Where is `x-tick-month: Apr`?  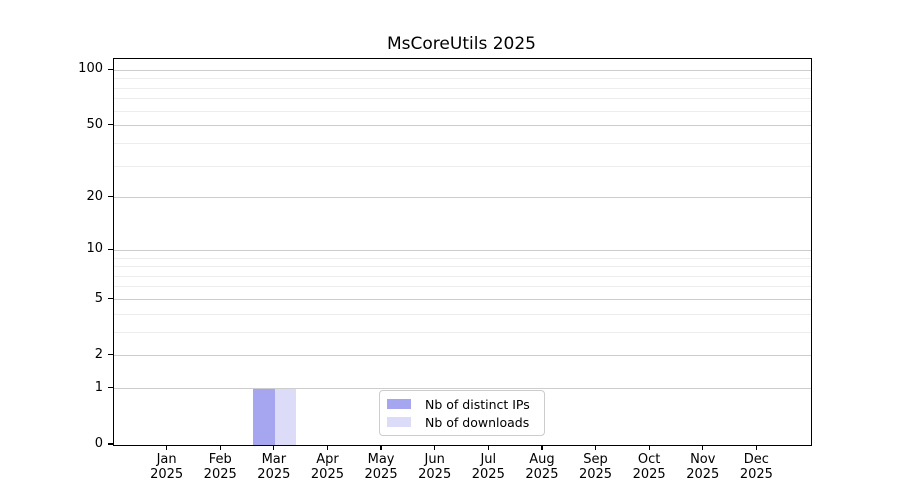 x-tick-month: Apr is located at coordinates (327, 459).